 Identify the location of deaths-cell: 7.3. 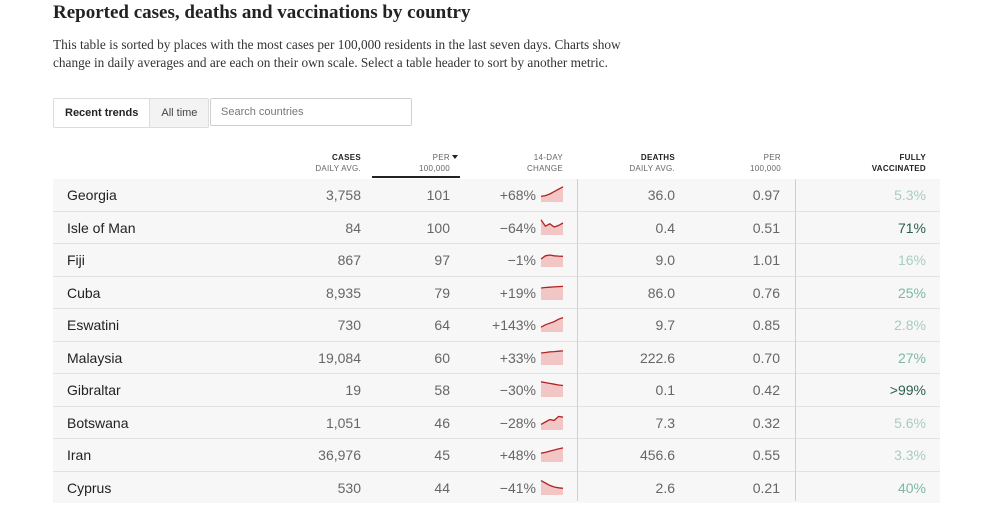
(665, 422).